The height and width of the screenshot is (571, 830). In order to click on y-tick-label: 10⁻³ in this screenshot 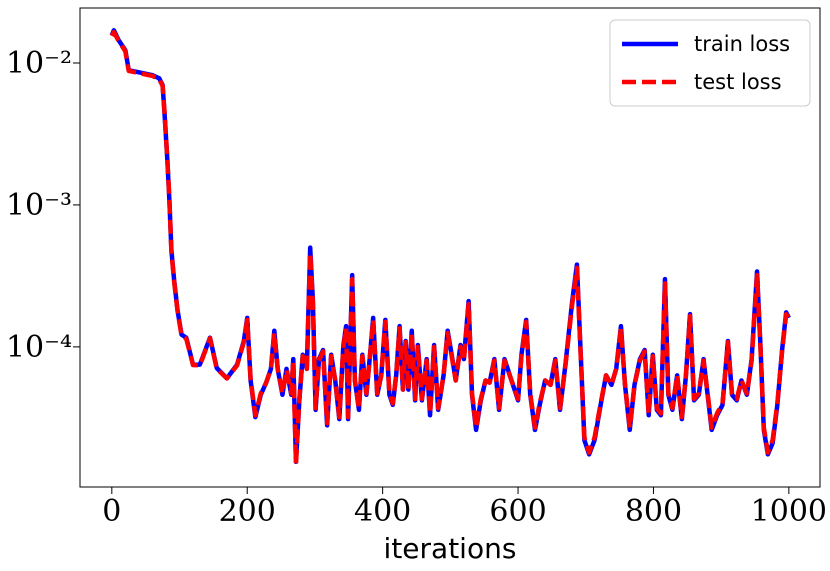, I will do `click(39, 205)`.